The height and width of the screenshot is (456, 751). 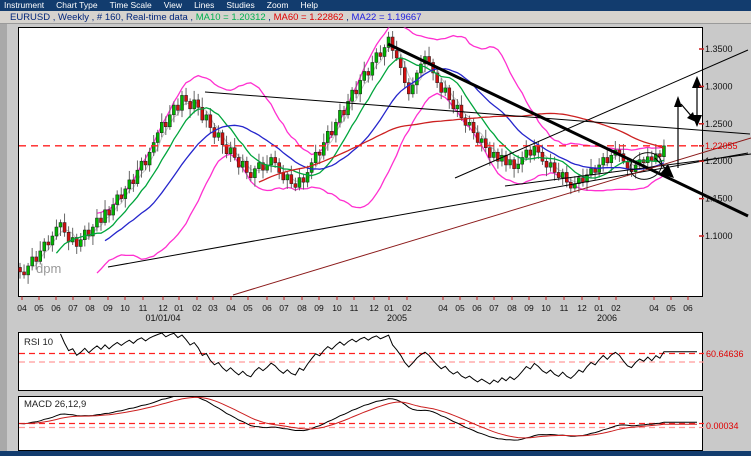 I want to click on macd-panel-label: MACD 26,12,9, so click(x=55, y=404).